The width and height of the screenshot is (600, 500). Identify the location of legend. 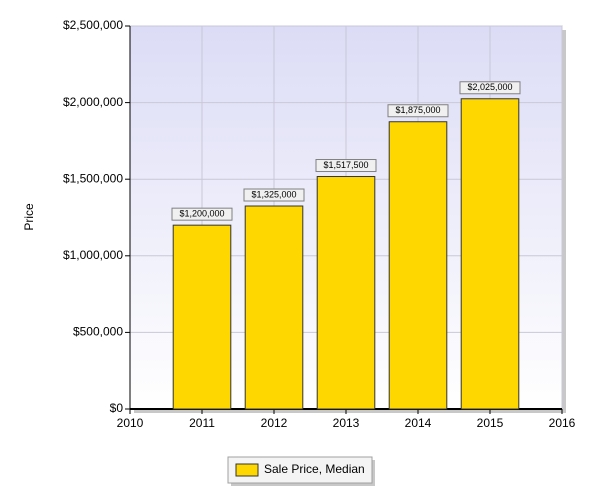
(301, 471).